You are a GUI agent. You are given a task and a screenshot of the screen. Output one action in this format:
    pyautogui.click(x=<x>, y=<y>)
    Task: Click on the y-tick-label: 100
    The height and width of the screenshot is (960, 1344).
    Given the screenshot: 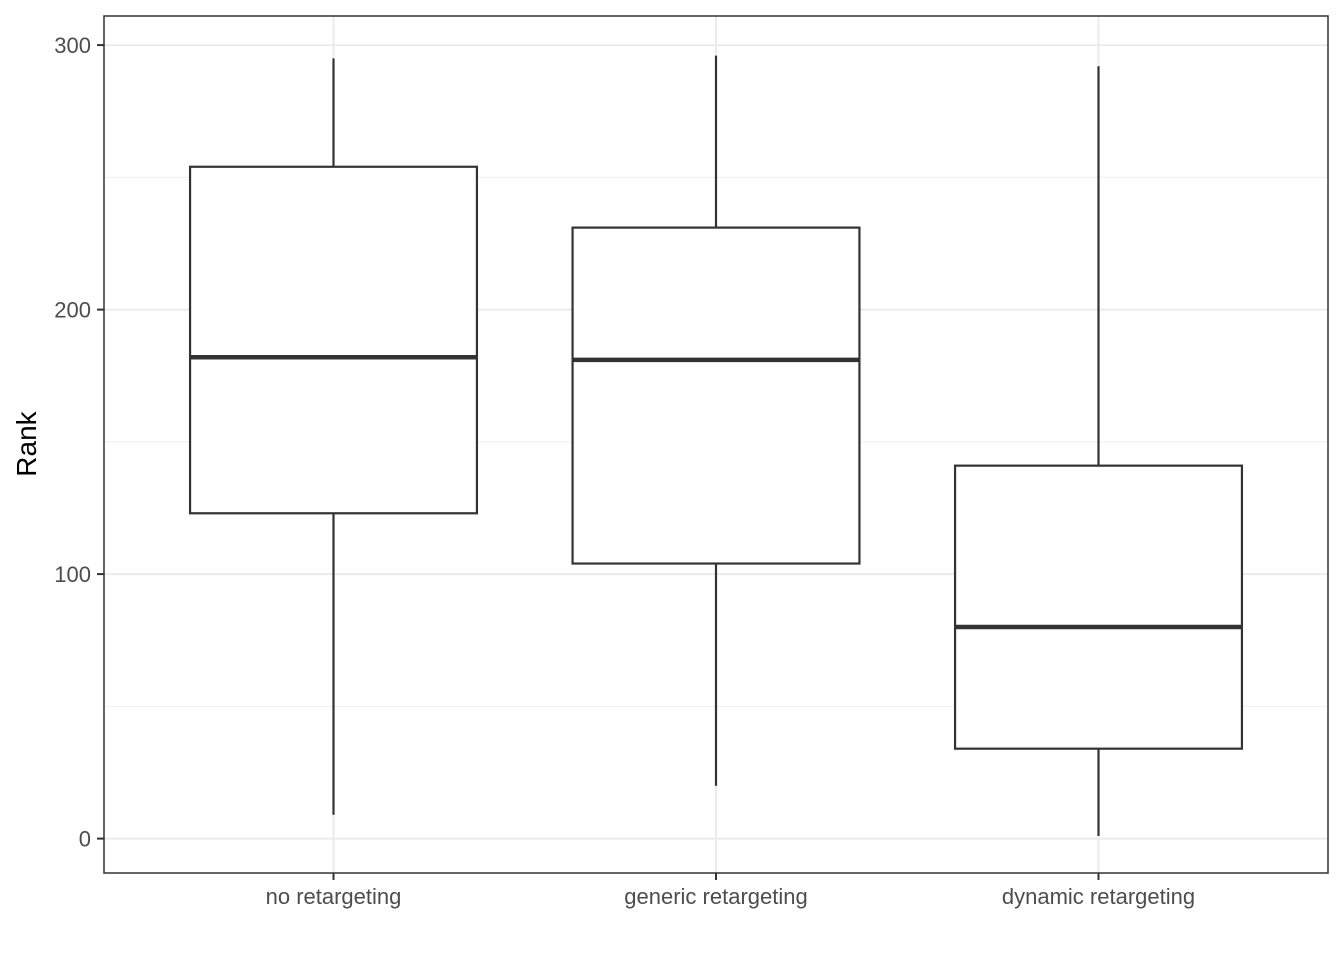 What is the action you would take?
    pyautogui.click(x=72, y=574)
    